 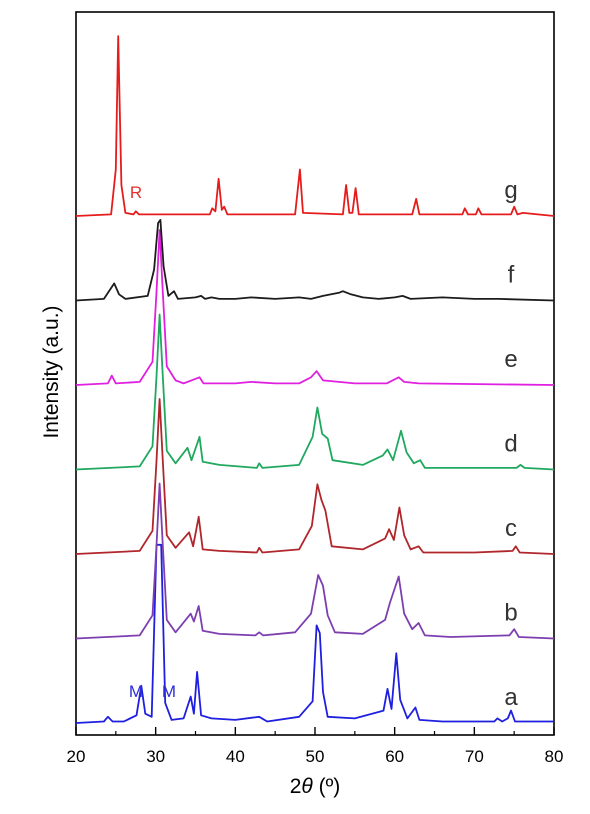 I want to click on series-line-f, so click(x=315, y=260).